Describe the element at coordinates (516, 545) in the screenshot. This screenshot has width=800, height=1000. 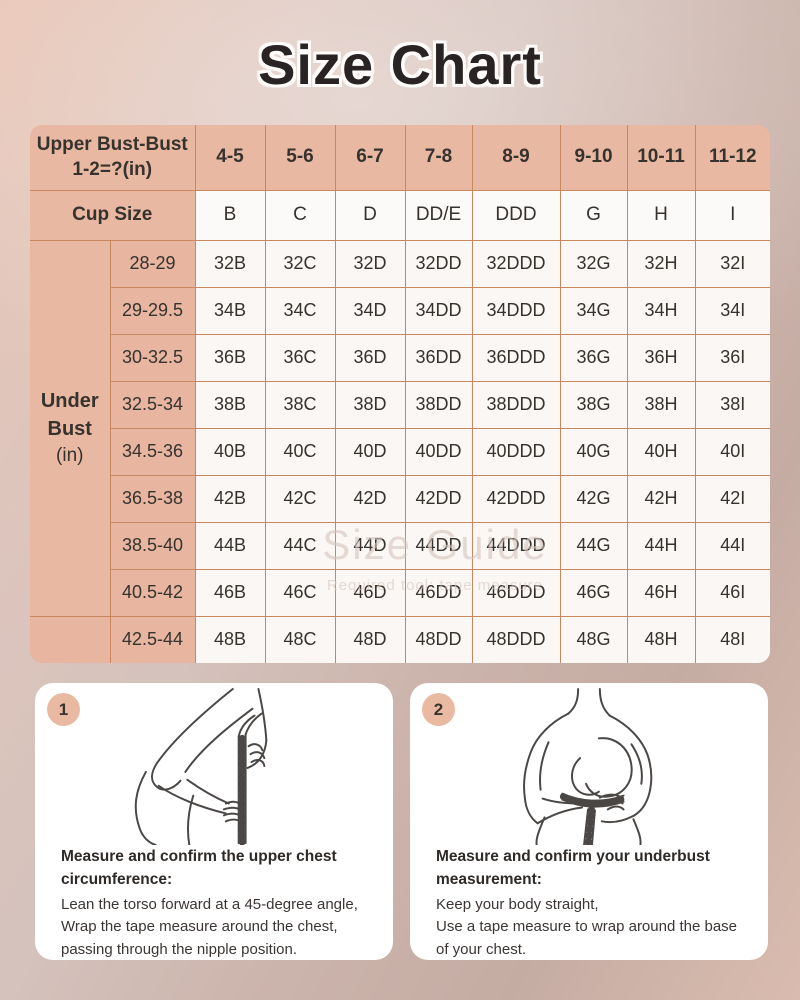
I see `size-cell: 44DDD` at that location.